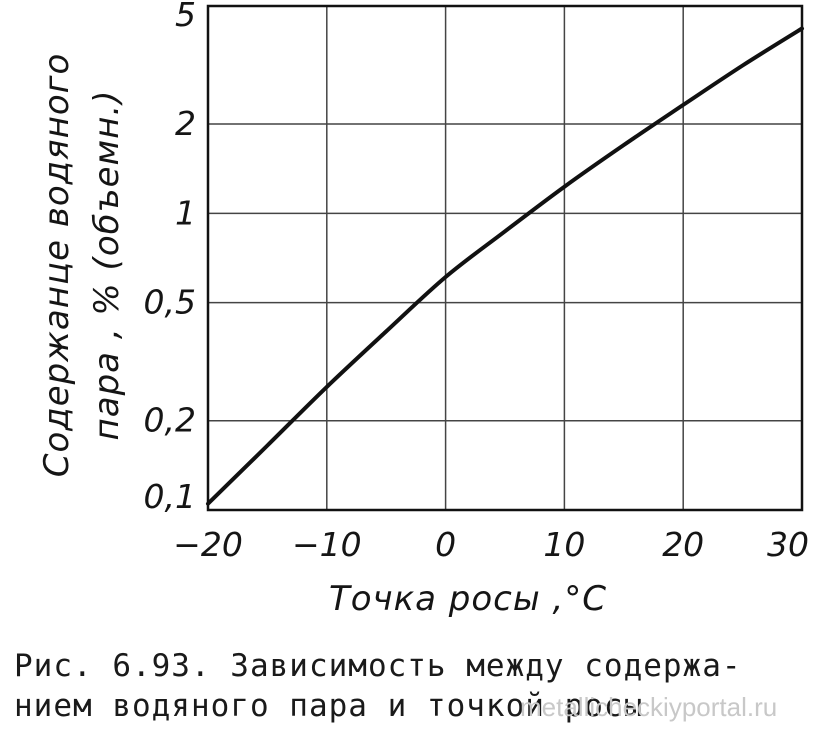 The width and height of the screenshot is (828, 734). I want to click on x-tick-label: 30, so click(788, 544).